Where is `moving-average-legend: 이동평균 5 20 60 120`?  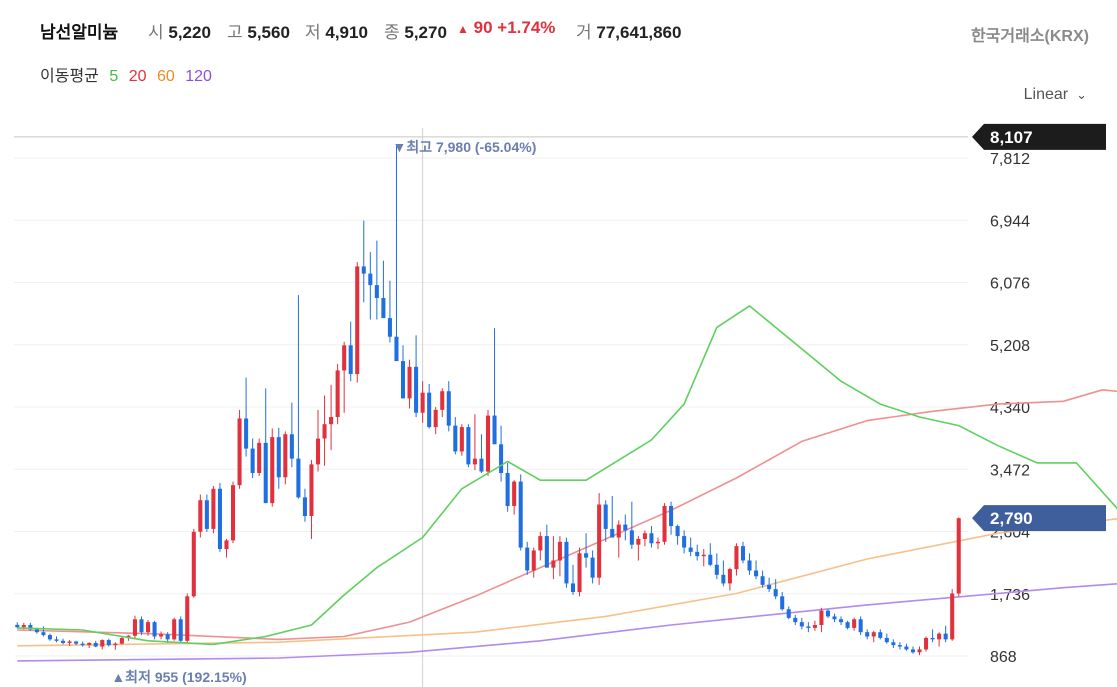
moving-average-legend: 이동평균 5 20 60 120 is located at coordinates (129, 74).